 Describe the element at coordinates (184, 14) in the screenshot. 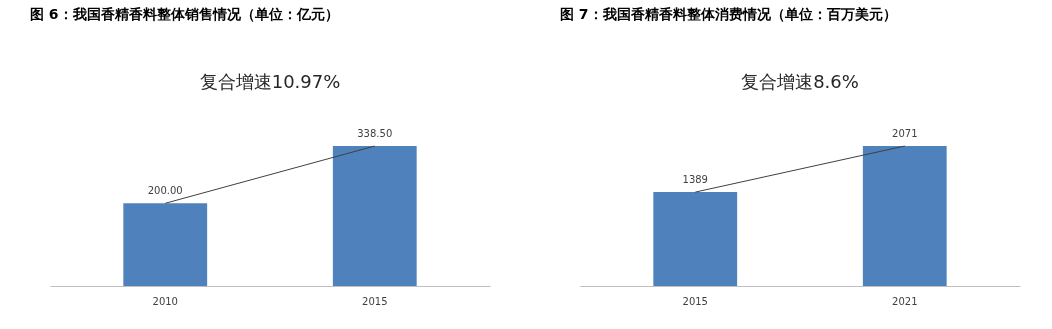

I see `chart-title: 图 6：我国香精香料整体销售情况（单位：亿元）` at that location.